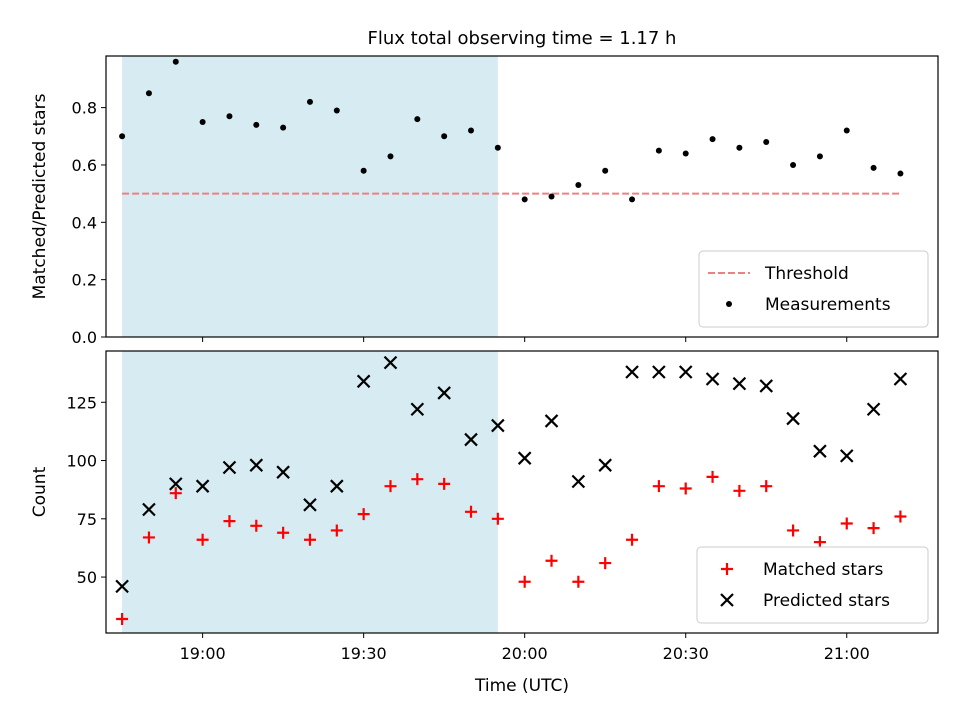 The image size is (960, 720). What do you see at coordinates (81, 402) in the screenshot?
I see `y-tick-label: 125` at bounding box center [81, 402].